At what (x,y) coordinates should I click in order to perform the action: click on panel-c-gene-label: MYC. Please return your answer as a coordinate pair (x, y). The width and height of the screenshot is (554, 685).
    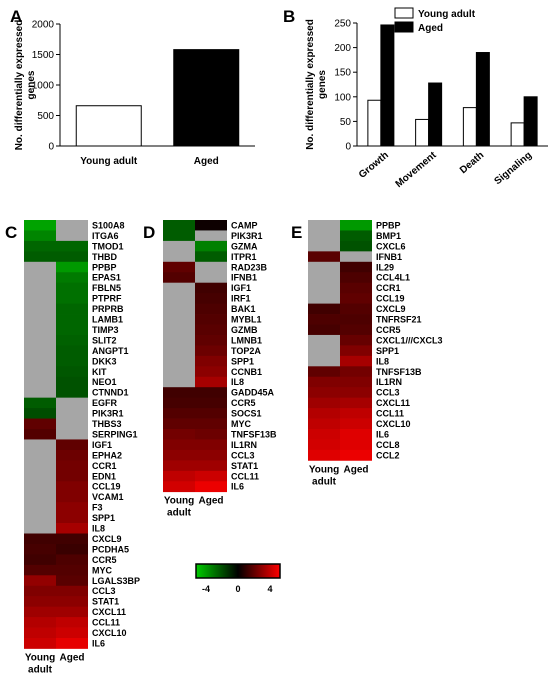
    Looking at the image, I should click on (102, 570).